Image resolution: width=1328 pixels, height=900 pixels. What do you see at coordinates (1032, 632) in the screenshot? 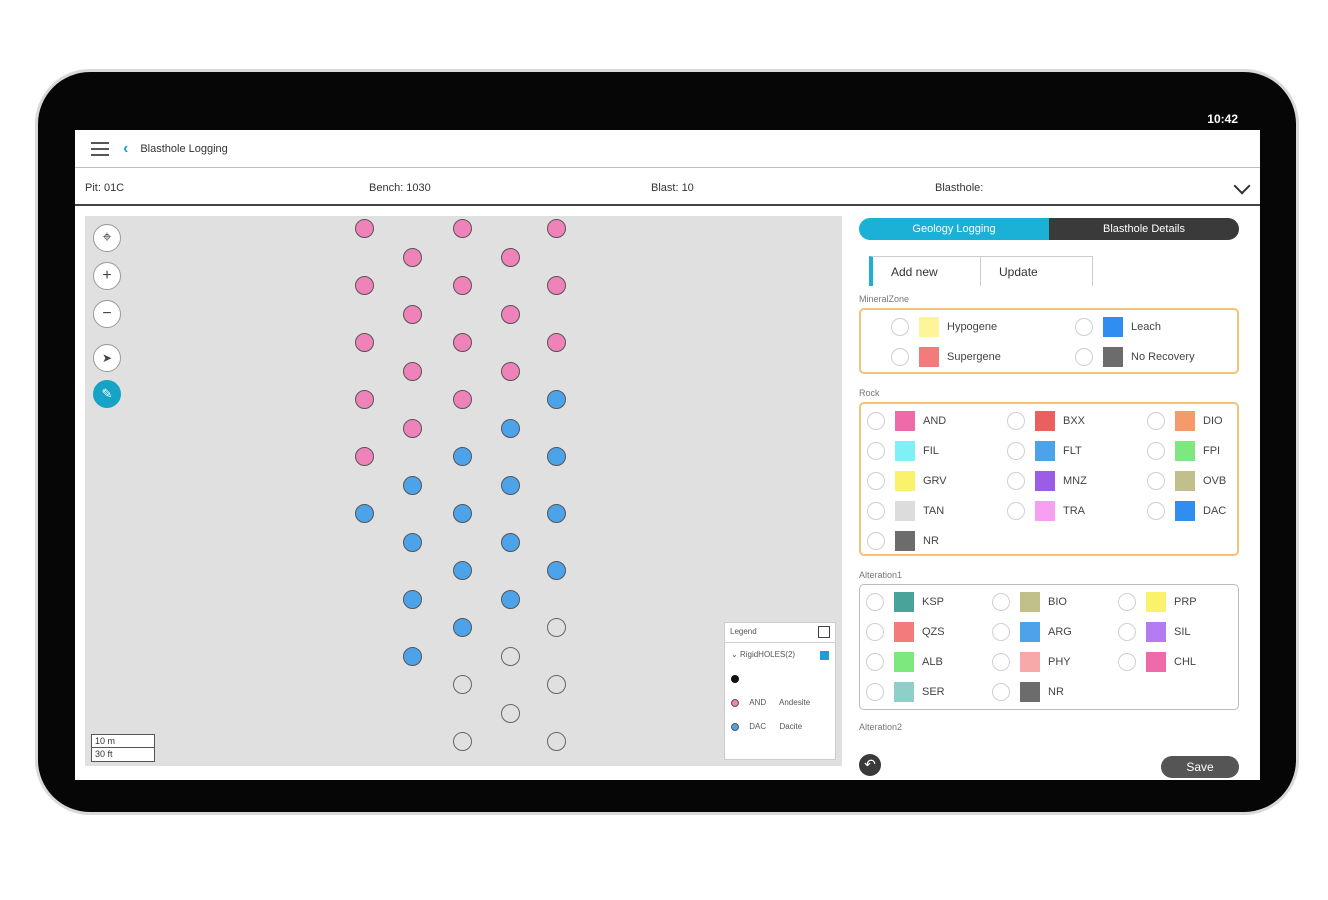
I see `option-arg: ARG` at bounding box center [1032, 632].